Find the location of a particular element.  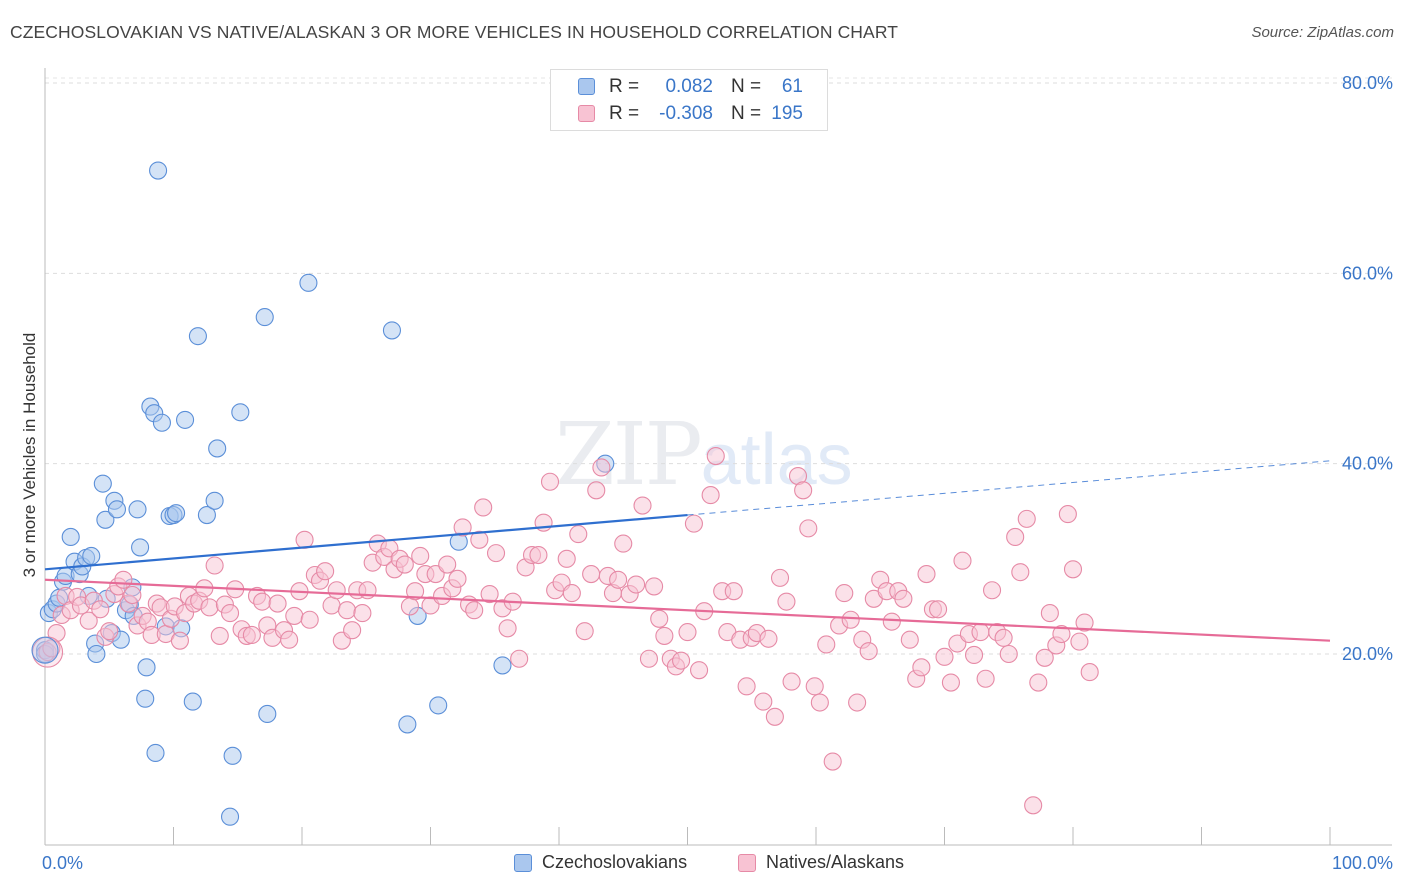

stats-row-czechoslovakians: R = 0.082 N = 61 is located at coordinates (689, 88).